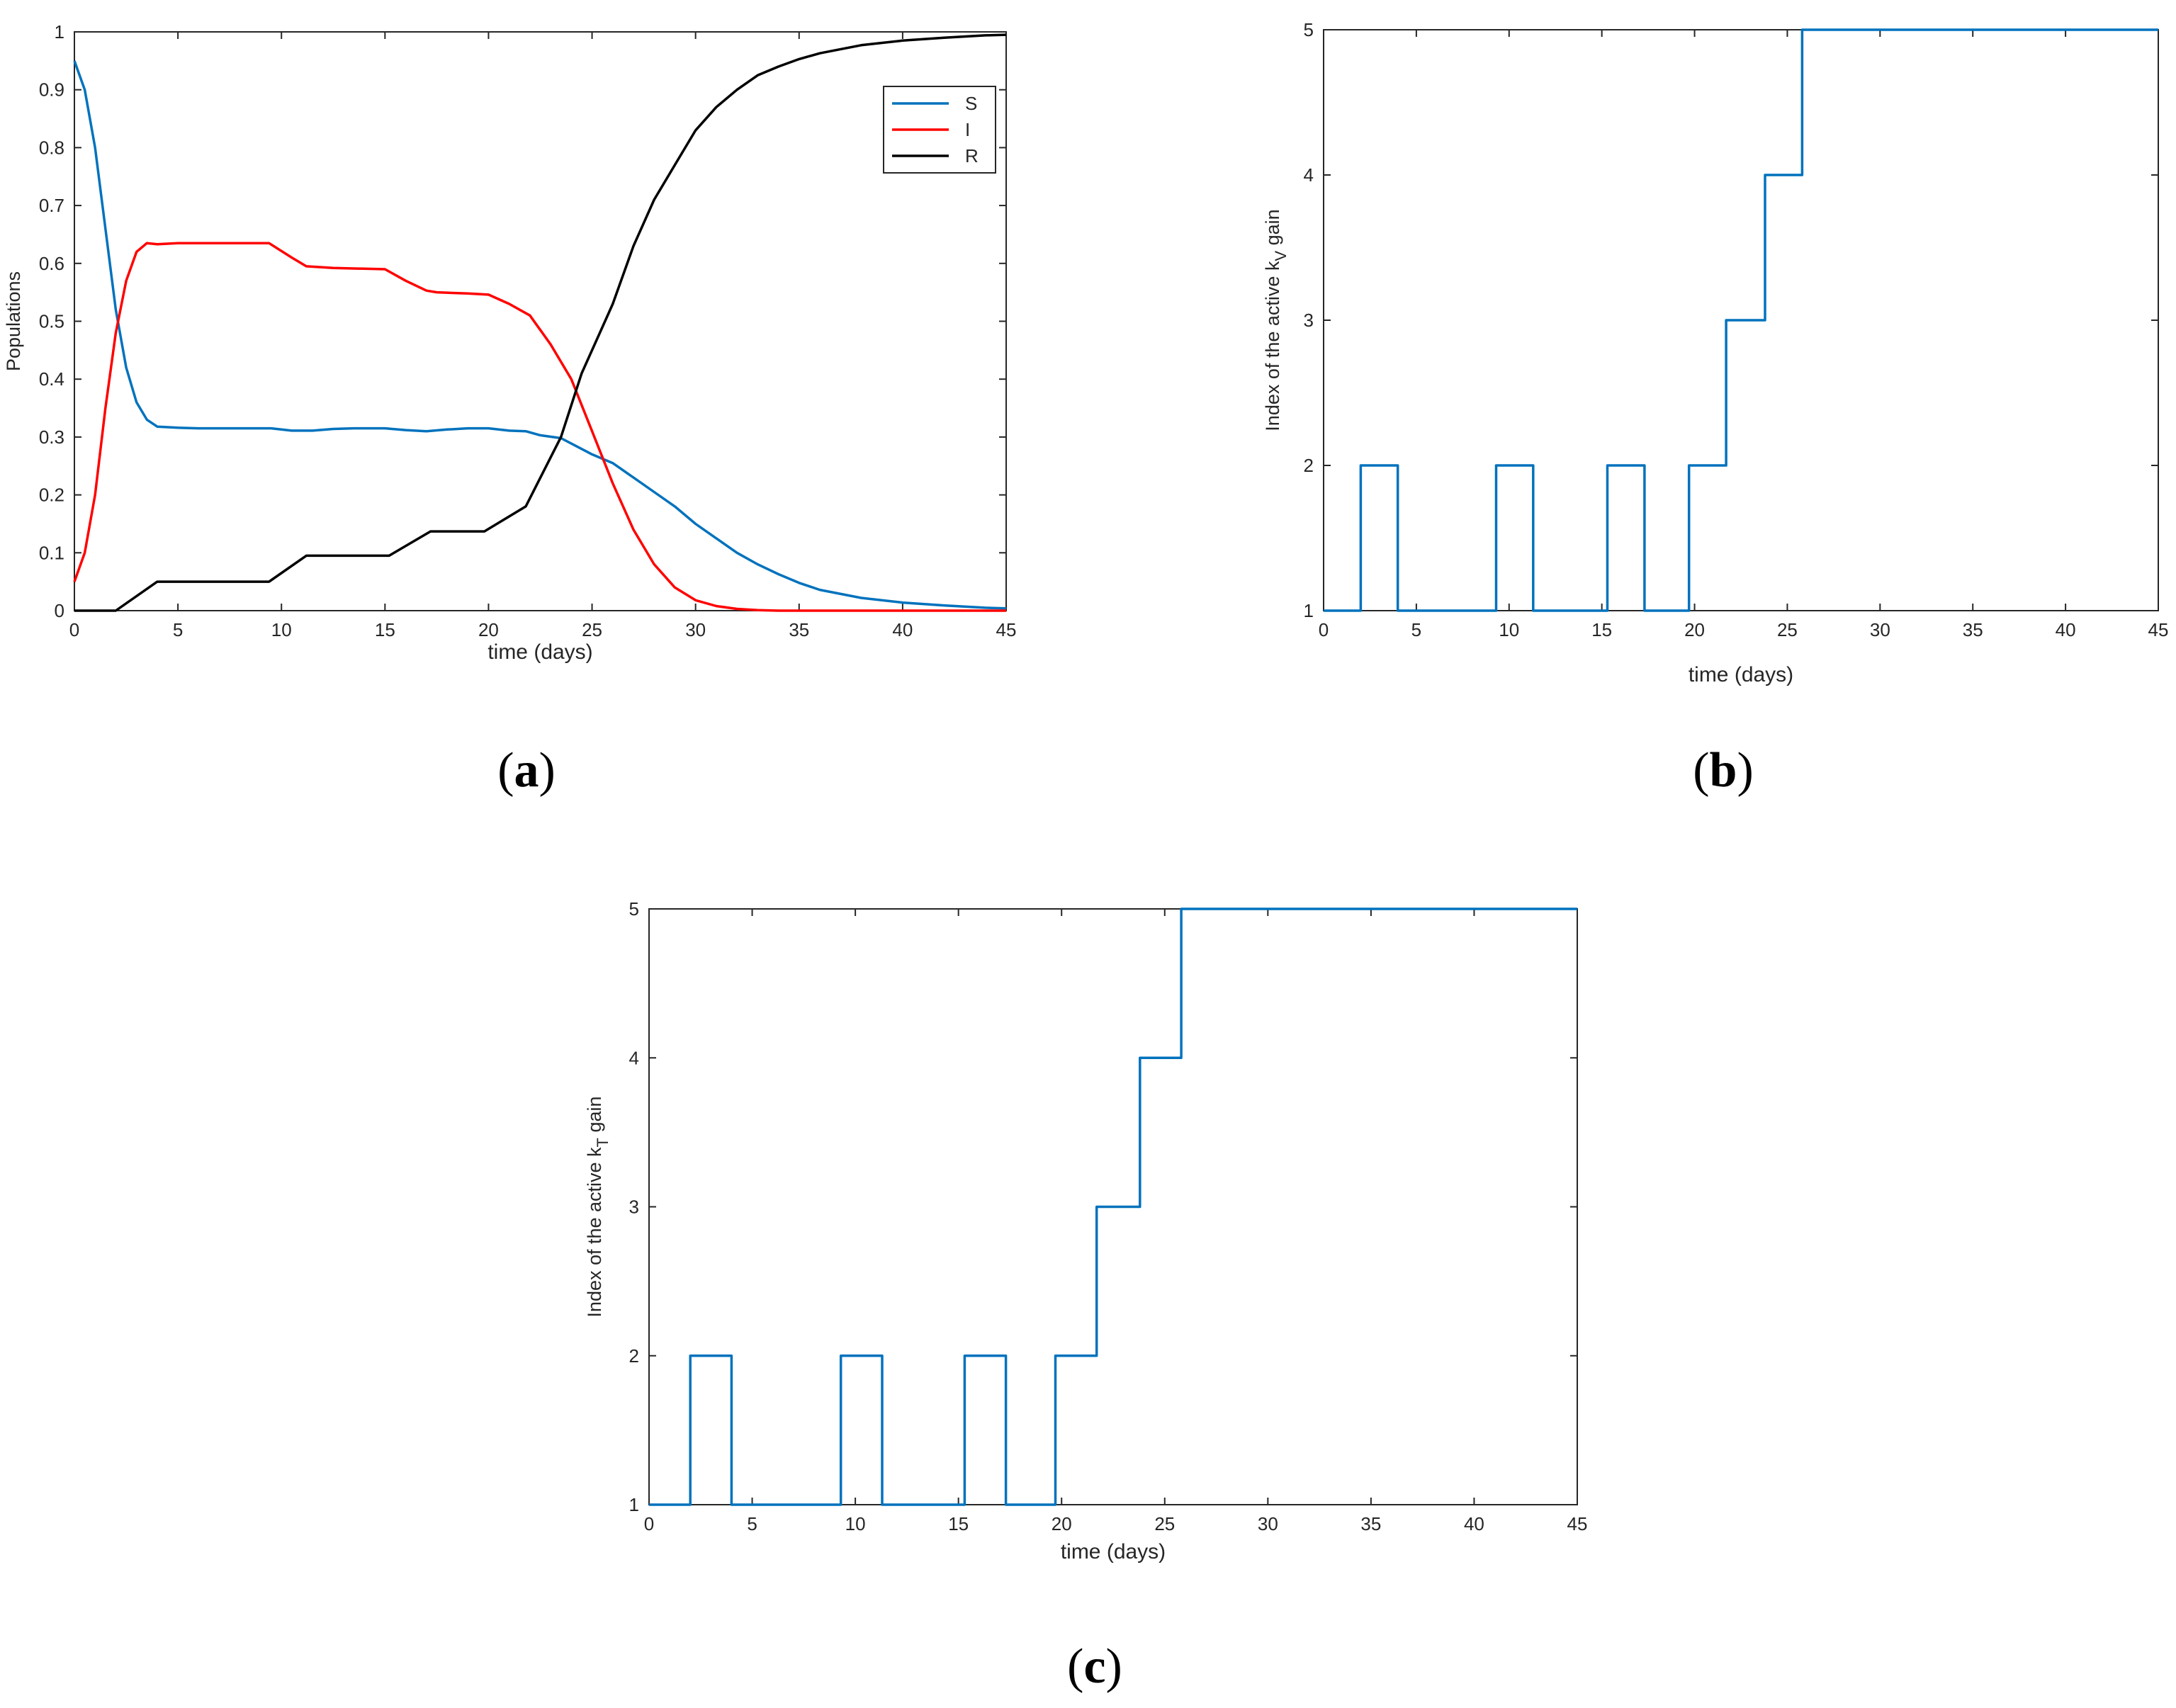 The height and width of the screenshot is (1708, 2176). Describe the element at coordinates (526, 770) in the screenshot. I see `panel-label-a: (a)` at that location.